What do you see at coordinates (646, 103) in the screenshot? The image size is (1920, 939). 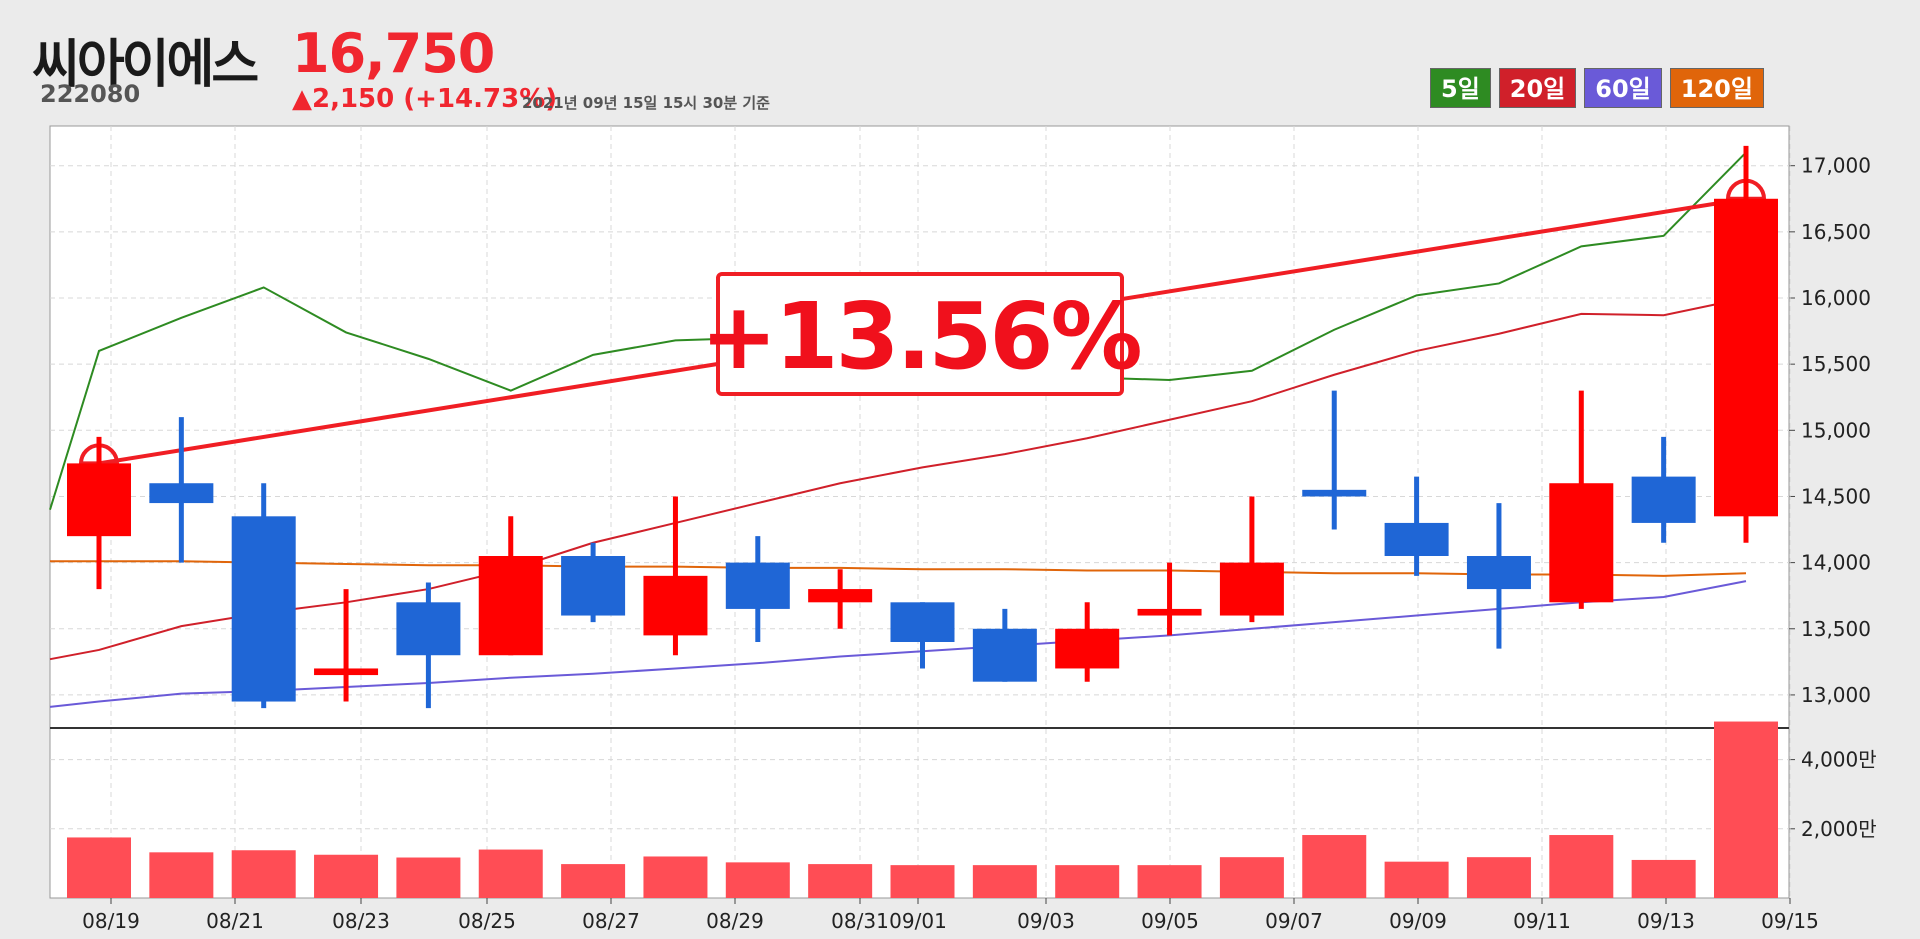 I see `timestamp: 2021년 09년 15일 15시 30분 기준` at bounding box center [646, 103].